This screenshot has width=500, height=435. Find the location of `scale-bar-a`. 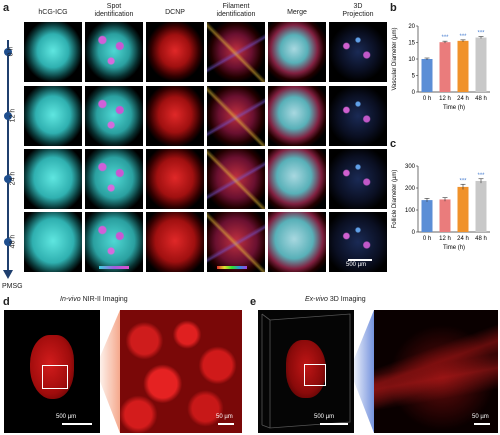

scale-bar-a is located at coordinates (360, 260).